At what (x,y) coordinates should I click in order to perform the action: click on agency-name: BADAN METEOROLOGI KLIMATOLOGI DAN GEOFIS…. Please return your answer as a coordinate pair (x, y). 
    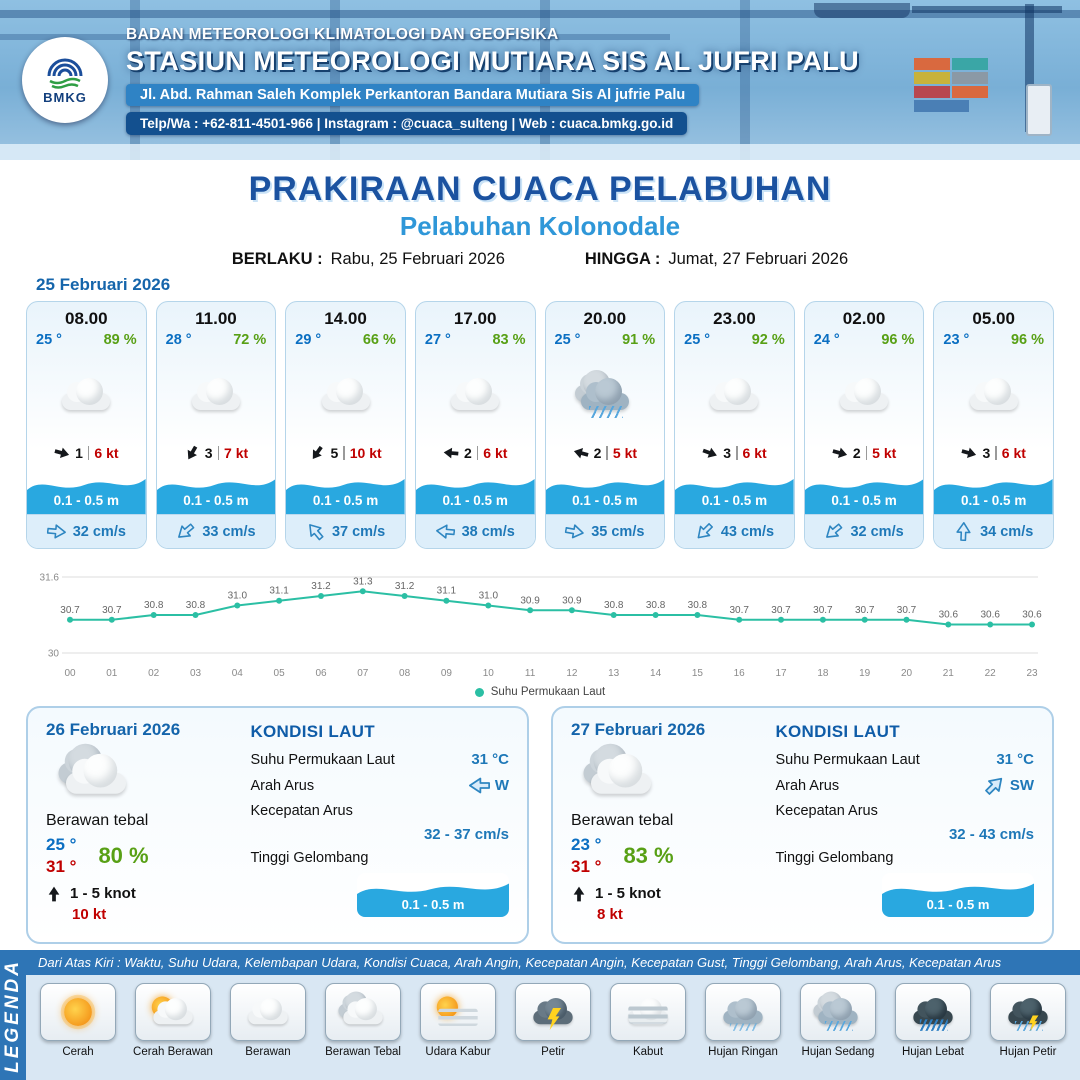
    Looking at the image, I should click on (342, 34).